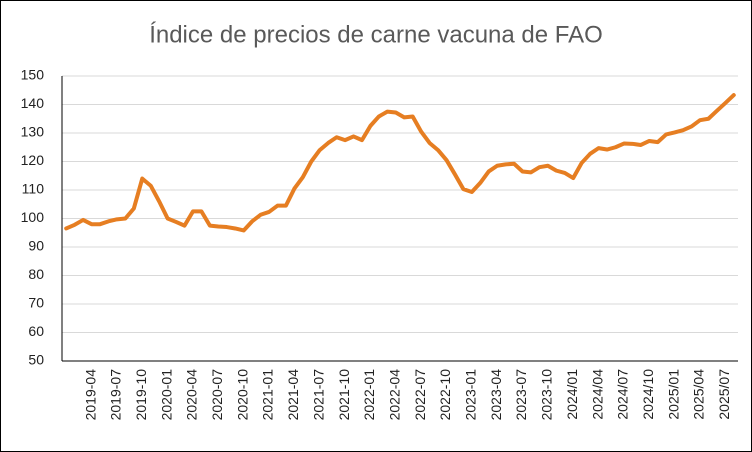 The image size is (752, 452). What do you see at coordinates (572, 394) in the screenshot?
I see `x-tick-label: 2024/01` at bounding box center [572, 394].